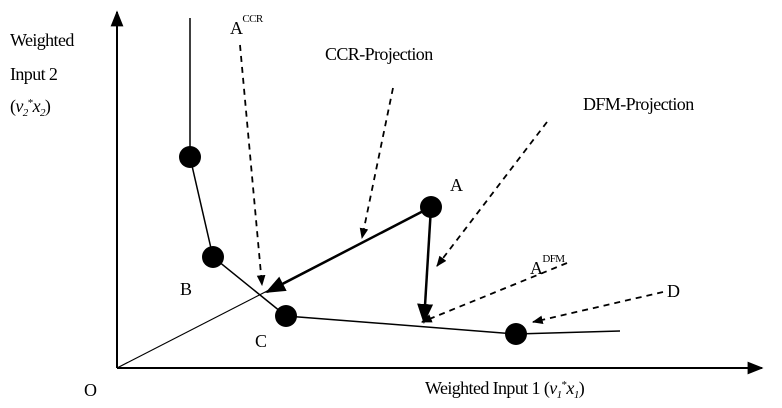 Image resolution: width=782 pixels, height=408 pixels. Describe the element at coordinates (252, 19) in the screenshot. I see `text: CCR` at that location.